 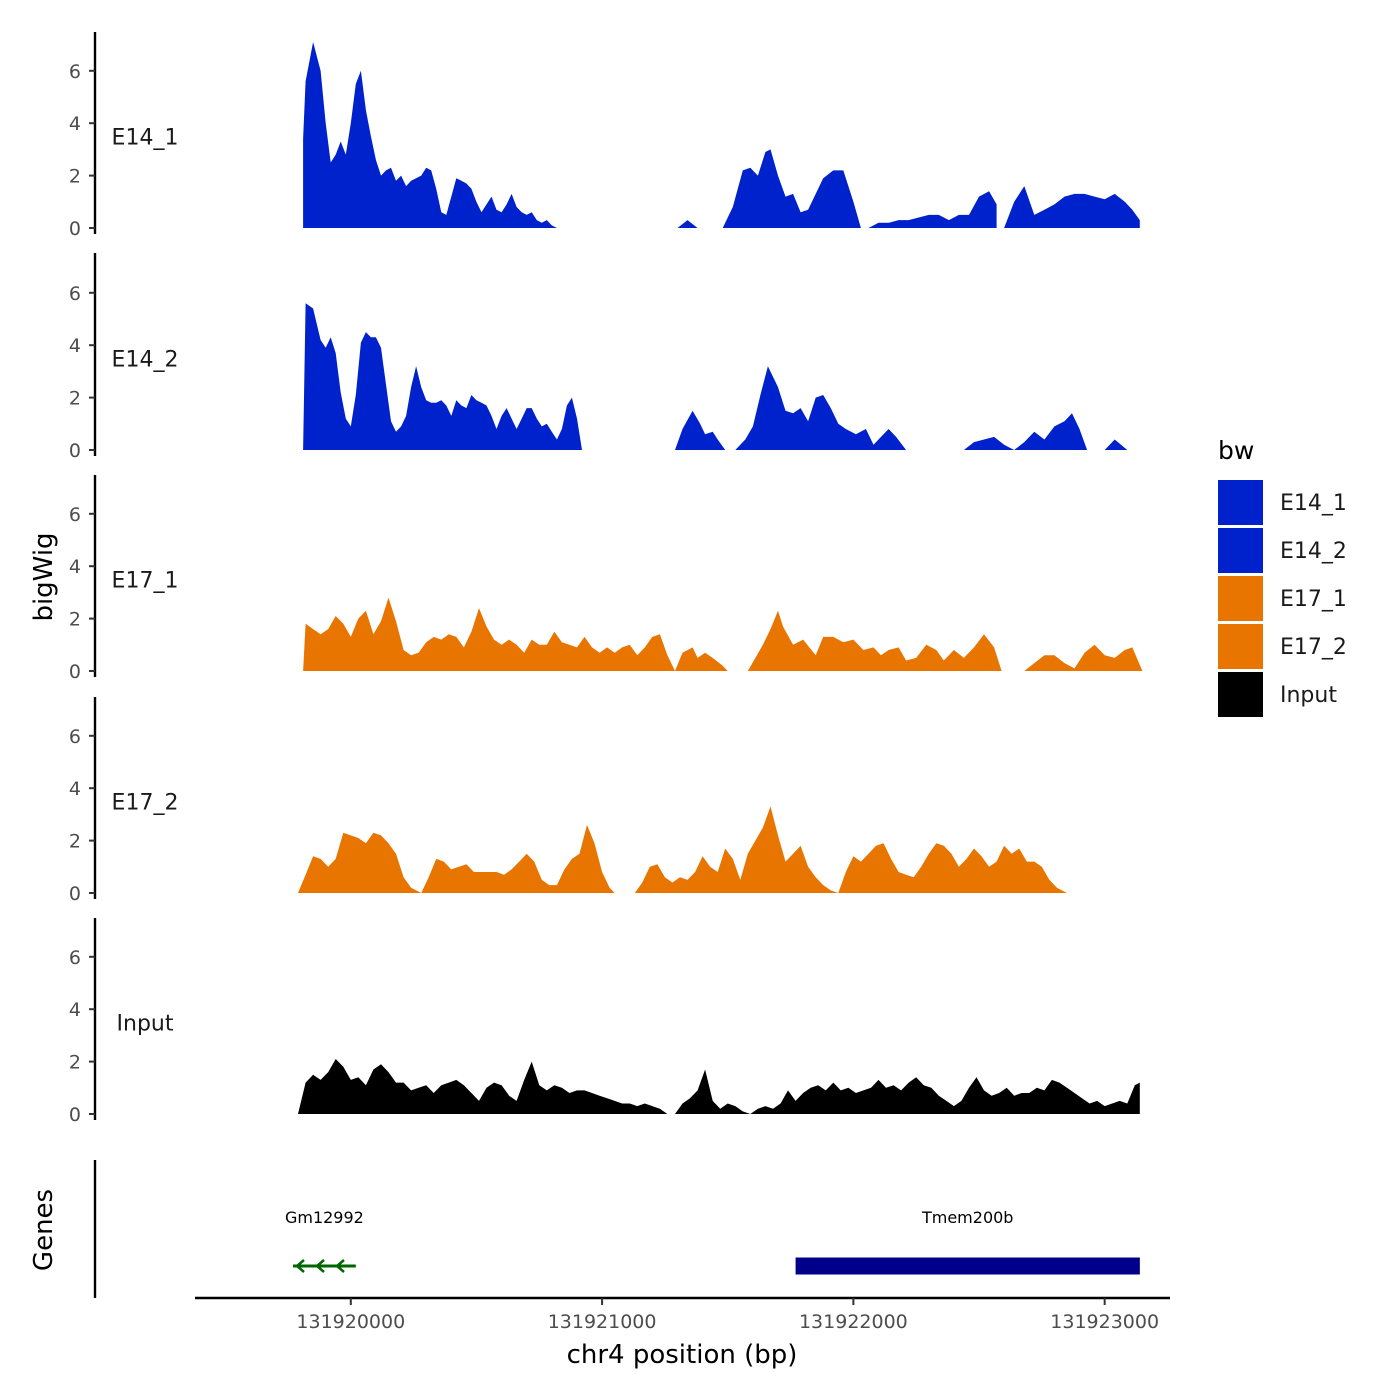 What do you see at coordinates (568, 801) in the screenshot?
I see `track-e17-2: 0 2 4 6 E17_2` at bounding box center [568, 801].